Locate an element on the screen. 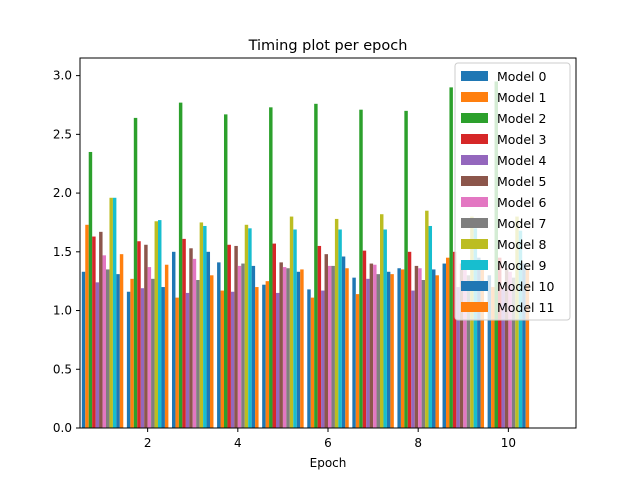  legend-label: Model 4 is located at coordinates (522, 160).